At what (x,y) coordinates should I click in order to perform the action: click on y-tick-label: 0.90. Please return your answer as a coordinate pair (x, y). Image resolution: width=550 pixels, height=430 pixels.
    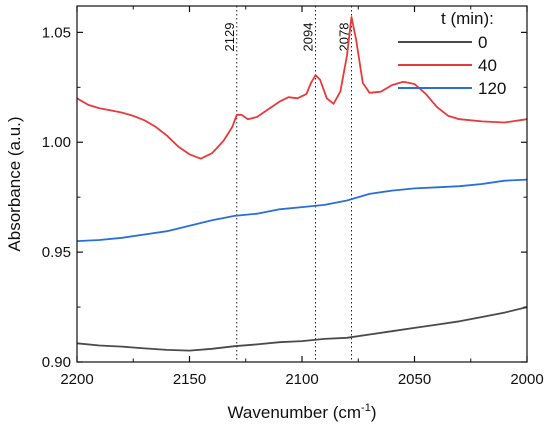
    Looking at the image, I should click on (56, 362).